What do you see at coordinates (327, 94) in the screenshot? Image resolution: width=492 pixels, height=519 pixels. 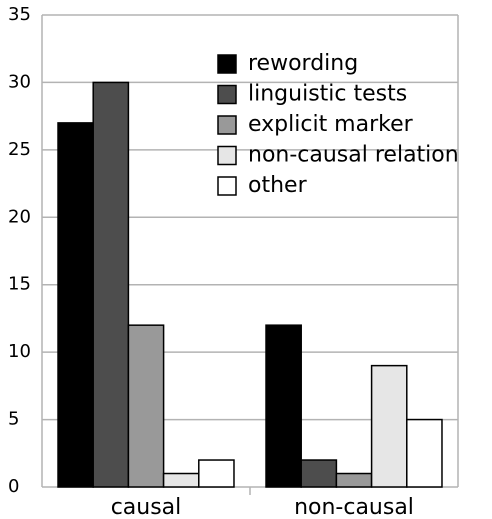 I see `legend-label: linguistic tests` at bounding box center [327, 94].